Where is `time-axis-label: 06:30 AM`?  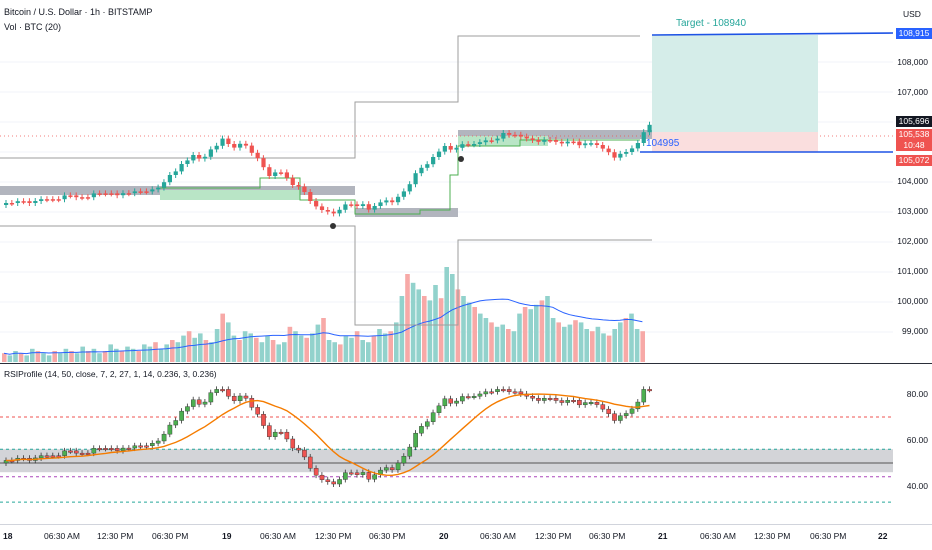
time-axis-label: 06:30 AM is located at coordinates (498, 536).